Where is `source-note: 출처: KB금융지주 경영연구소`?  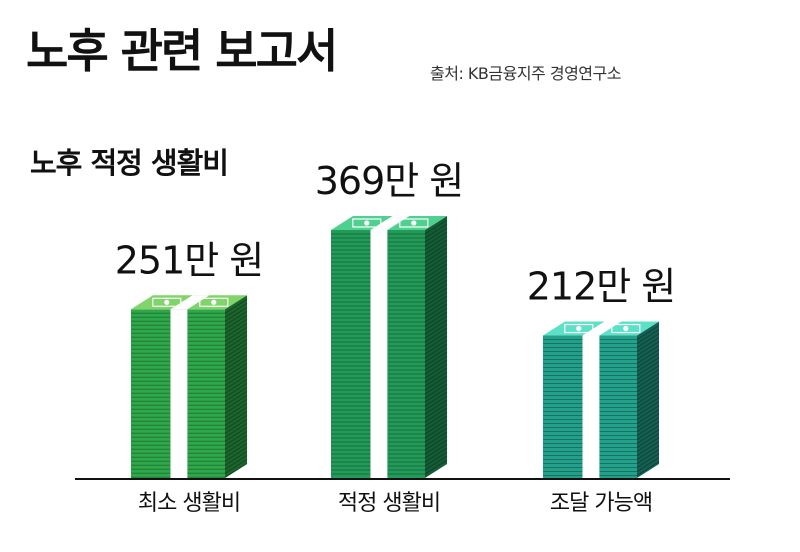
source-note: 출처: KB금융지주 경영연구소 is located at coordinates (525, 73).